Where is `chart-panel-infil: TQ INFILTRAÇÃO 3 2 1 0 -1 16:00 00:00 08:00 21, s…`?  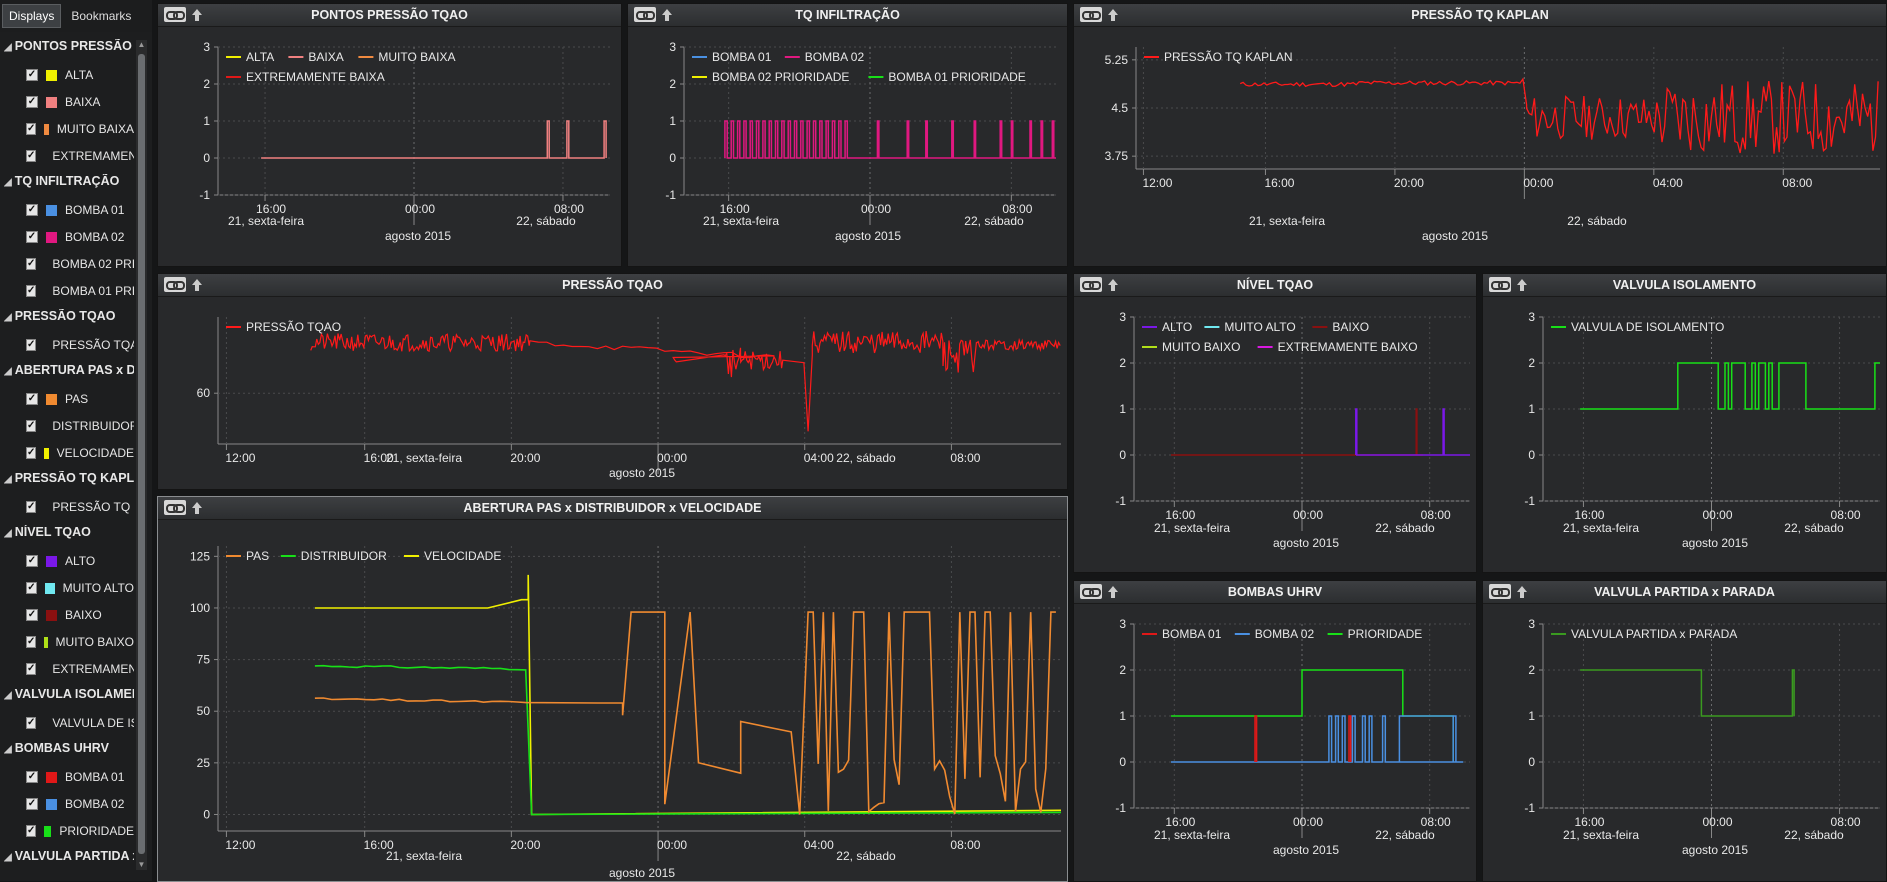
chart-panel-infil: TQ INFILTRAÇÃO 3 2 1 0 -1 16:00 00:00 08:00 21, s… is located at coordinates (847, 135).